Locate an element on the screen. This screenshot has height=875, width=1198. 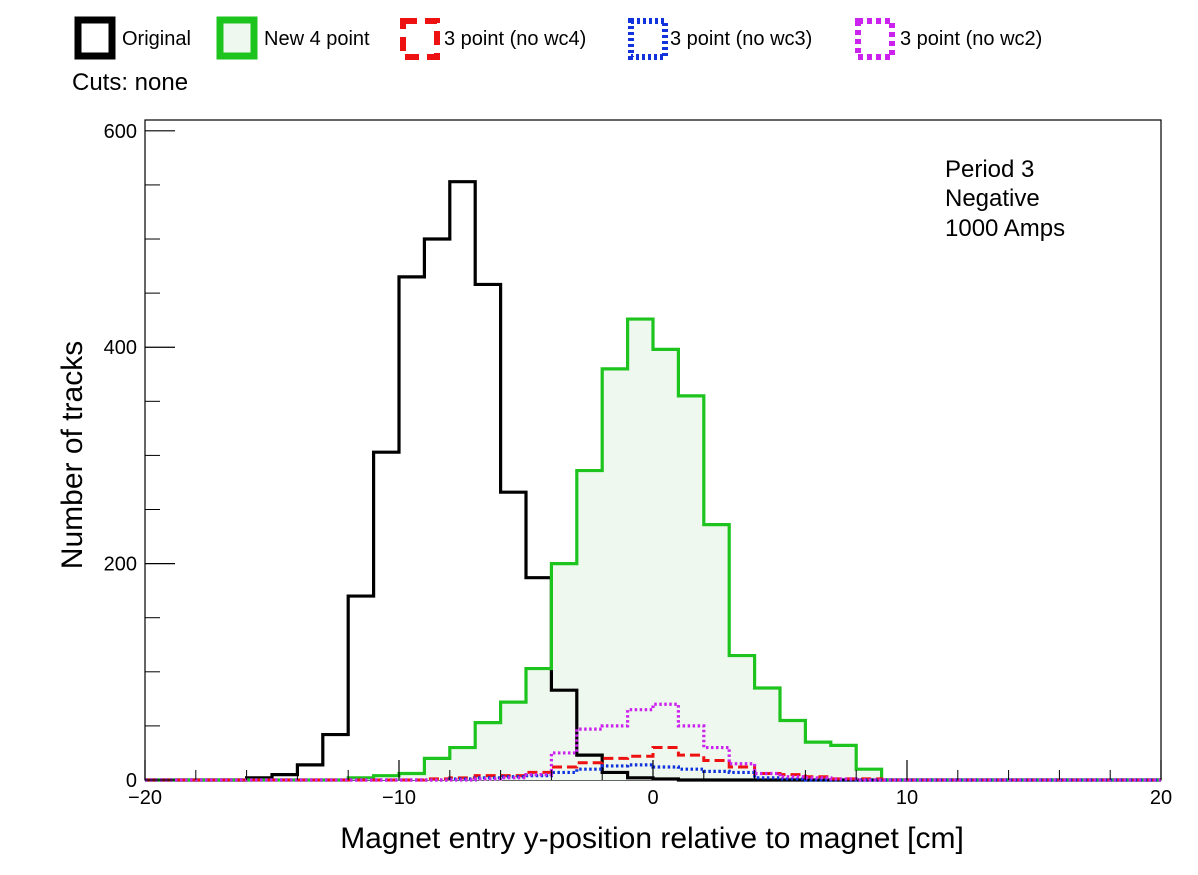
y-tick-label: 200 is located at coordinates (120, 565).